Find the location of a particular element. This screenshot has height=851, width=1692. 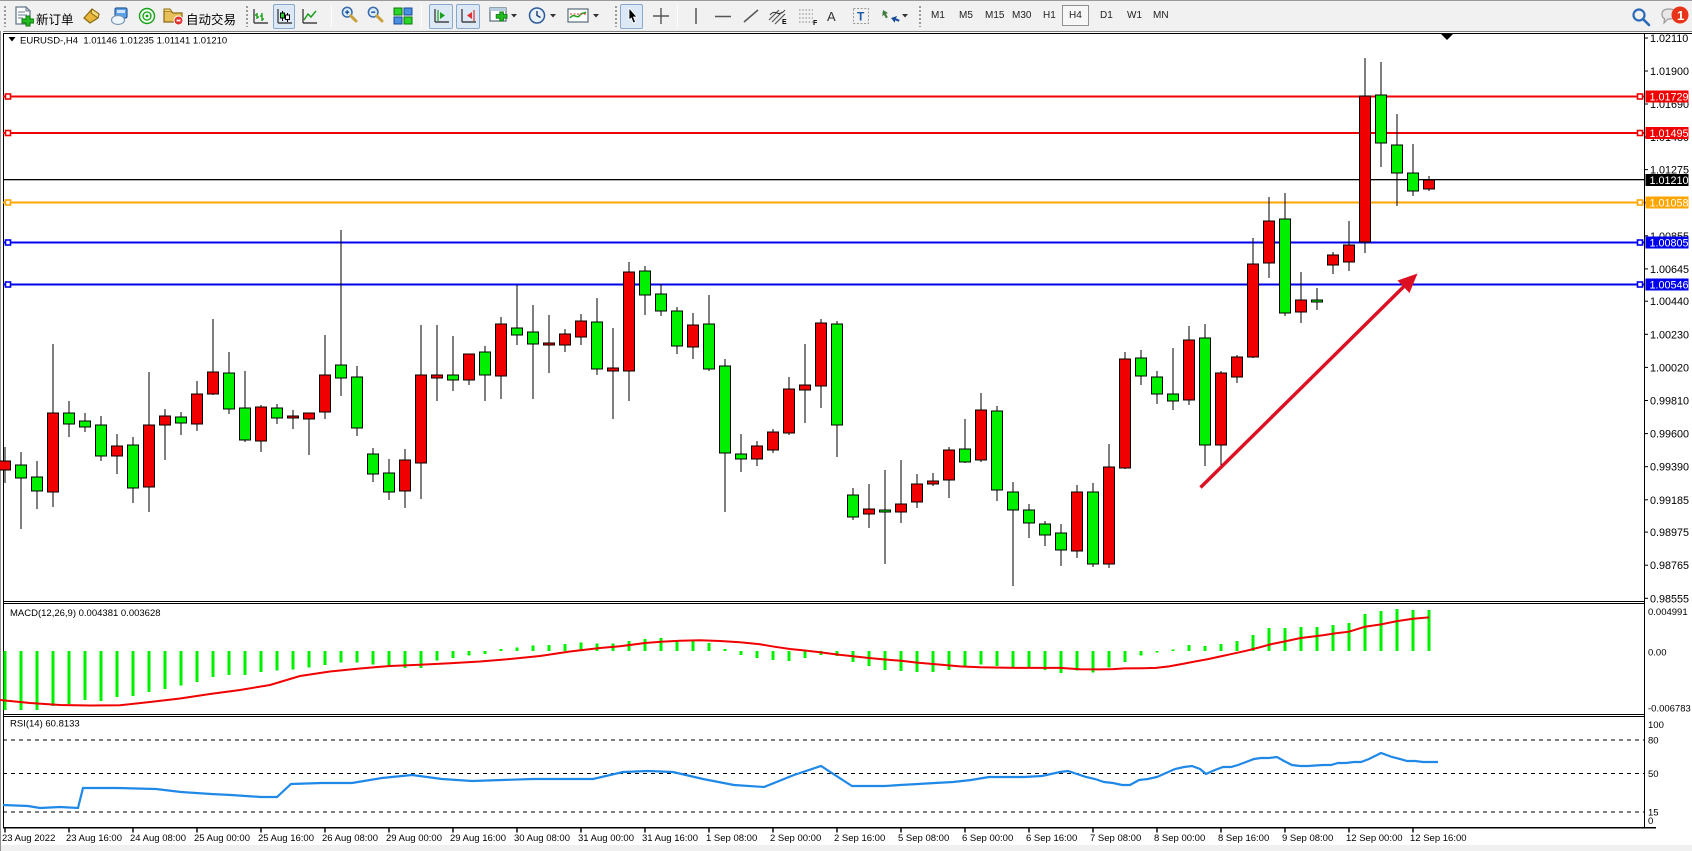

svg-text: 12 Sep 16:00 is located at coordinates (1438, 838).